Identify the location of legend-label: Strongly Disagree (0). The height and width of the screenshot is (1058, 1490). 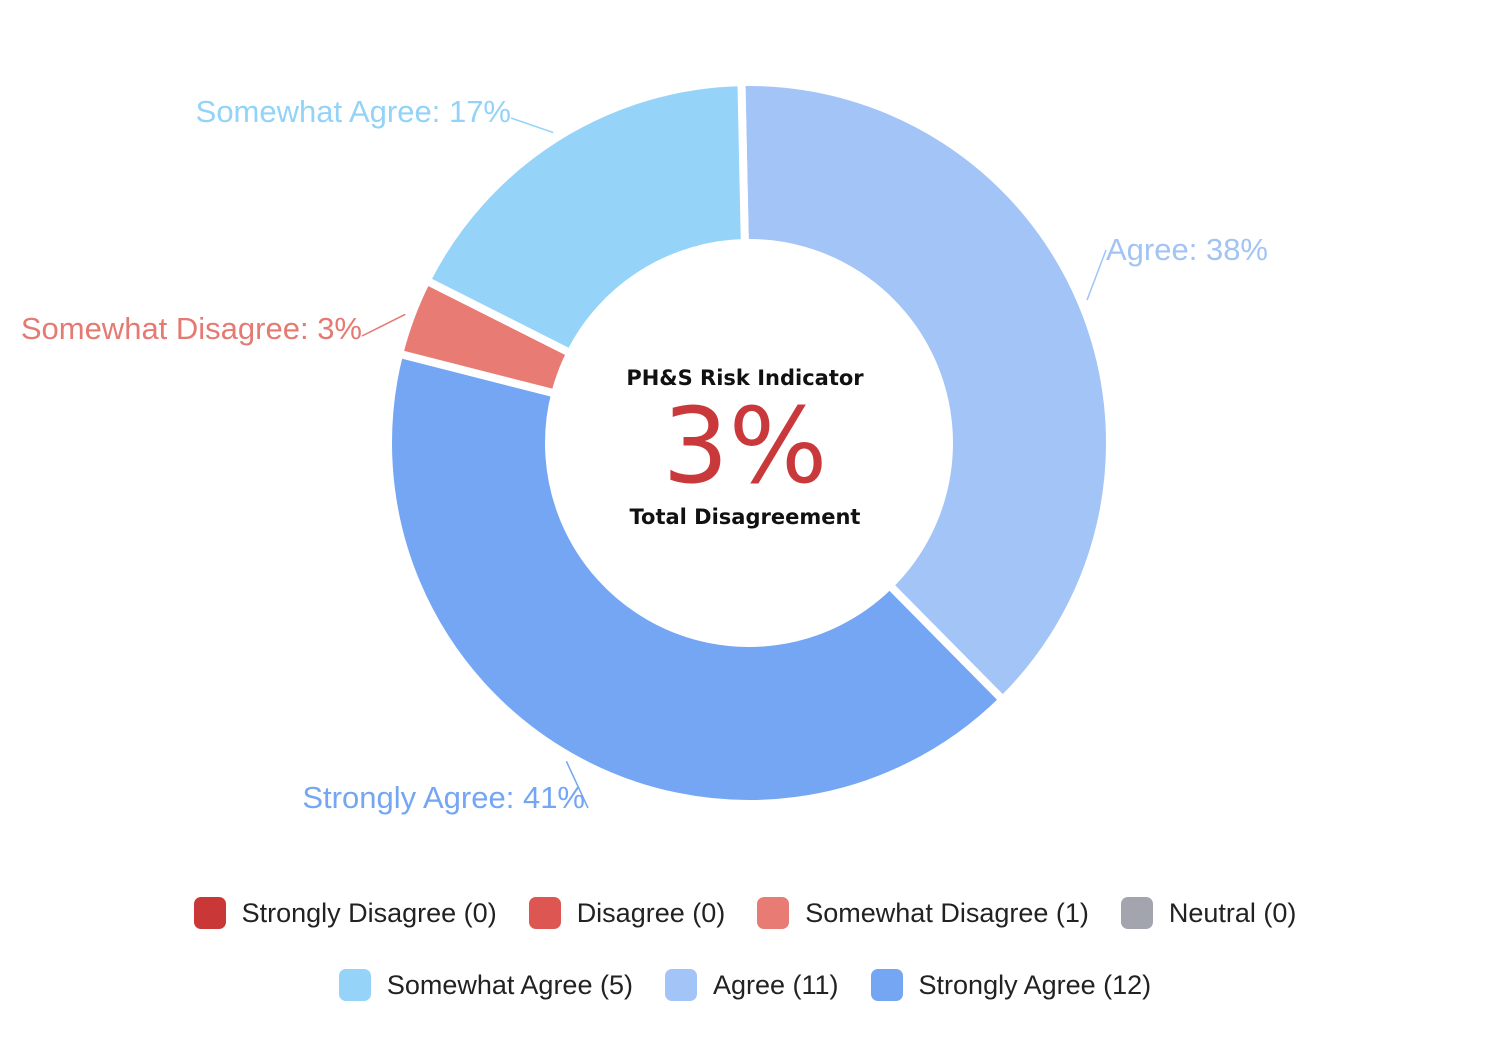
(369, 912).